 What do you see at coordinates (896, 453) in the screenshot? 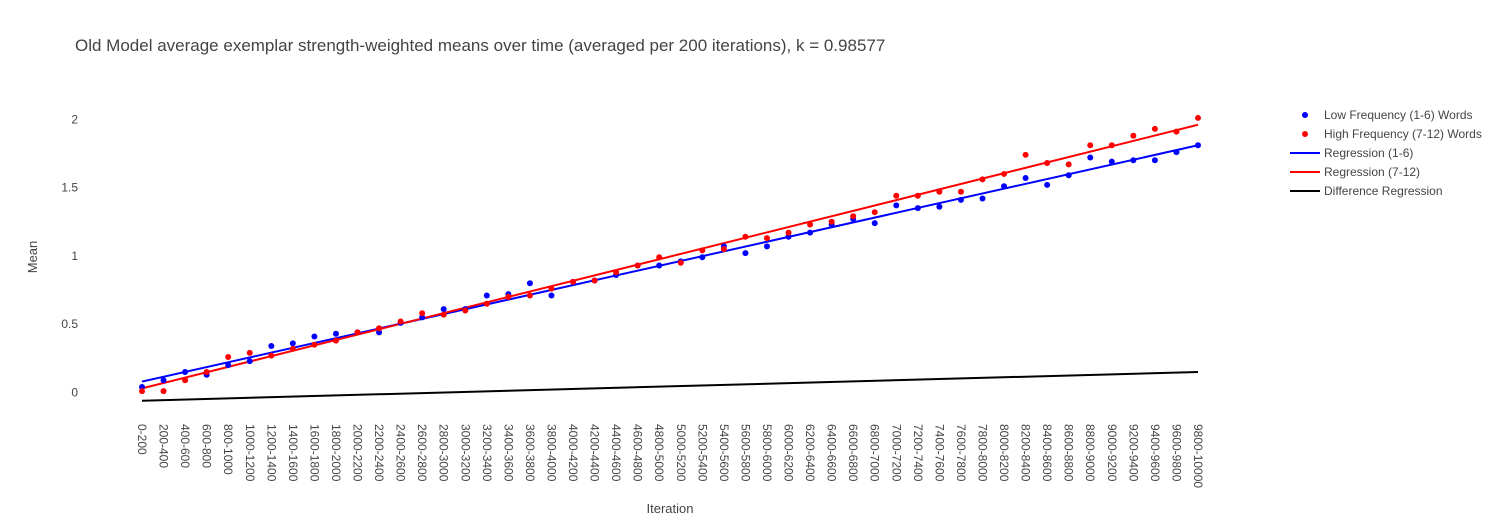
I see `x-tick-label: 7000-7200` at bounding box center [896, 453].